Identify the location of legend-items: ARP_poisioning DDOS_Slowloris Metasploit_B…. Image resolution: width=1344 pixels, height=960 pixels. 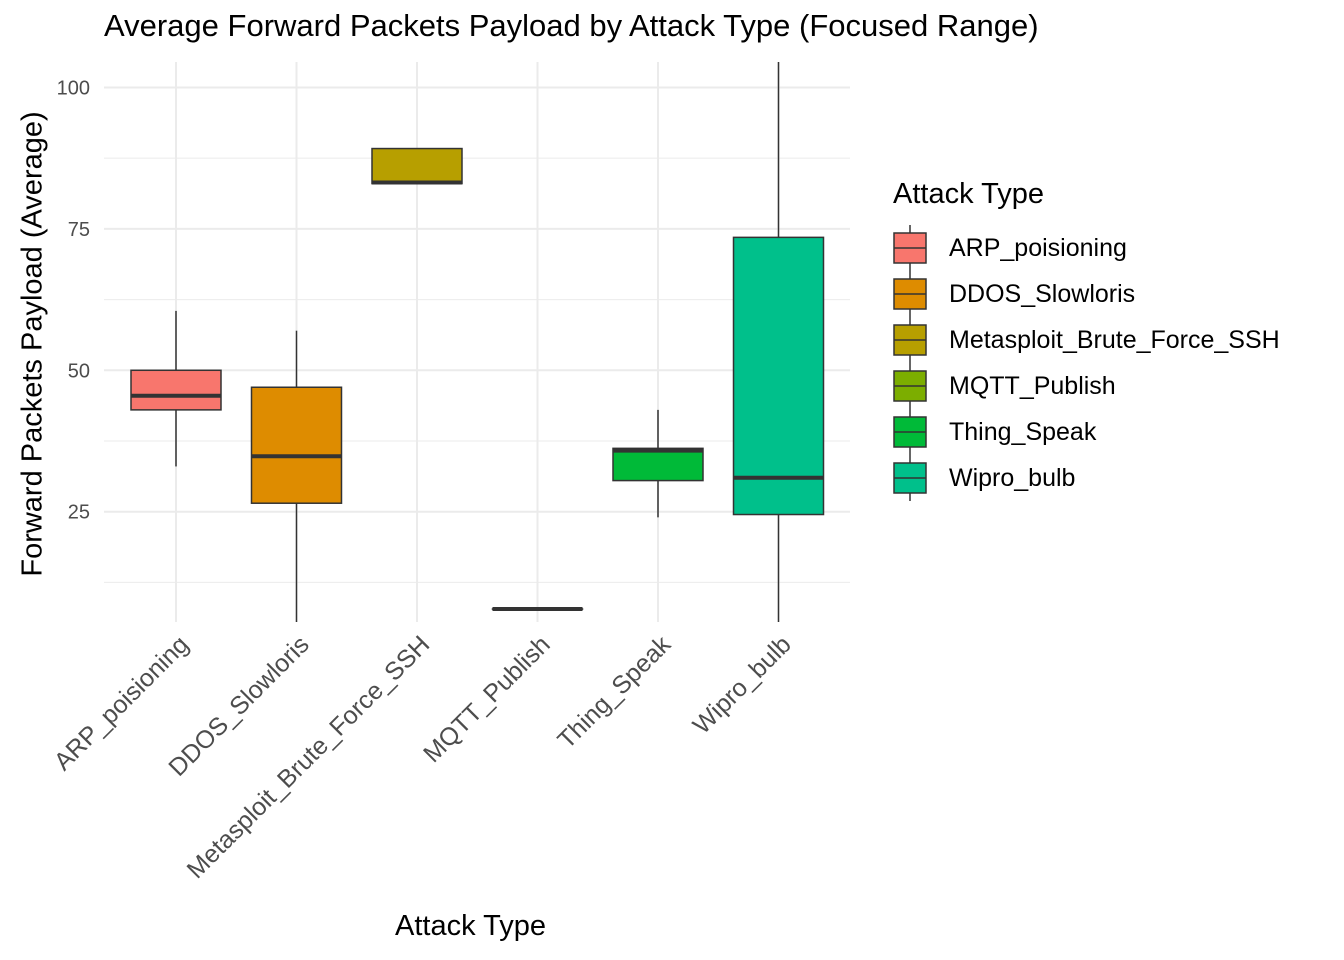
(1086, 363).